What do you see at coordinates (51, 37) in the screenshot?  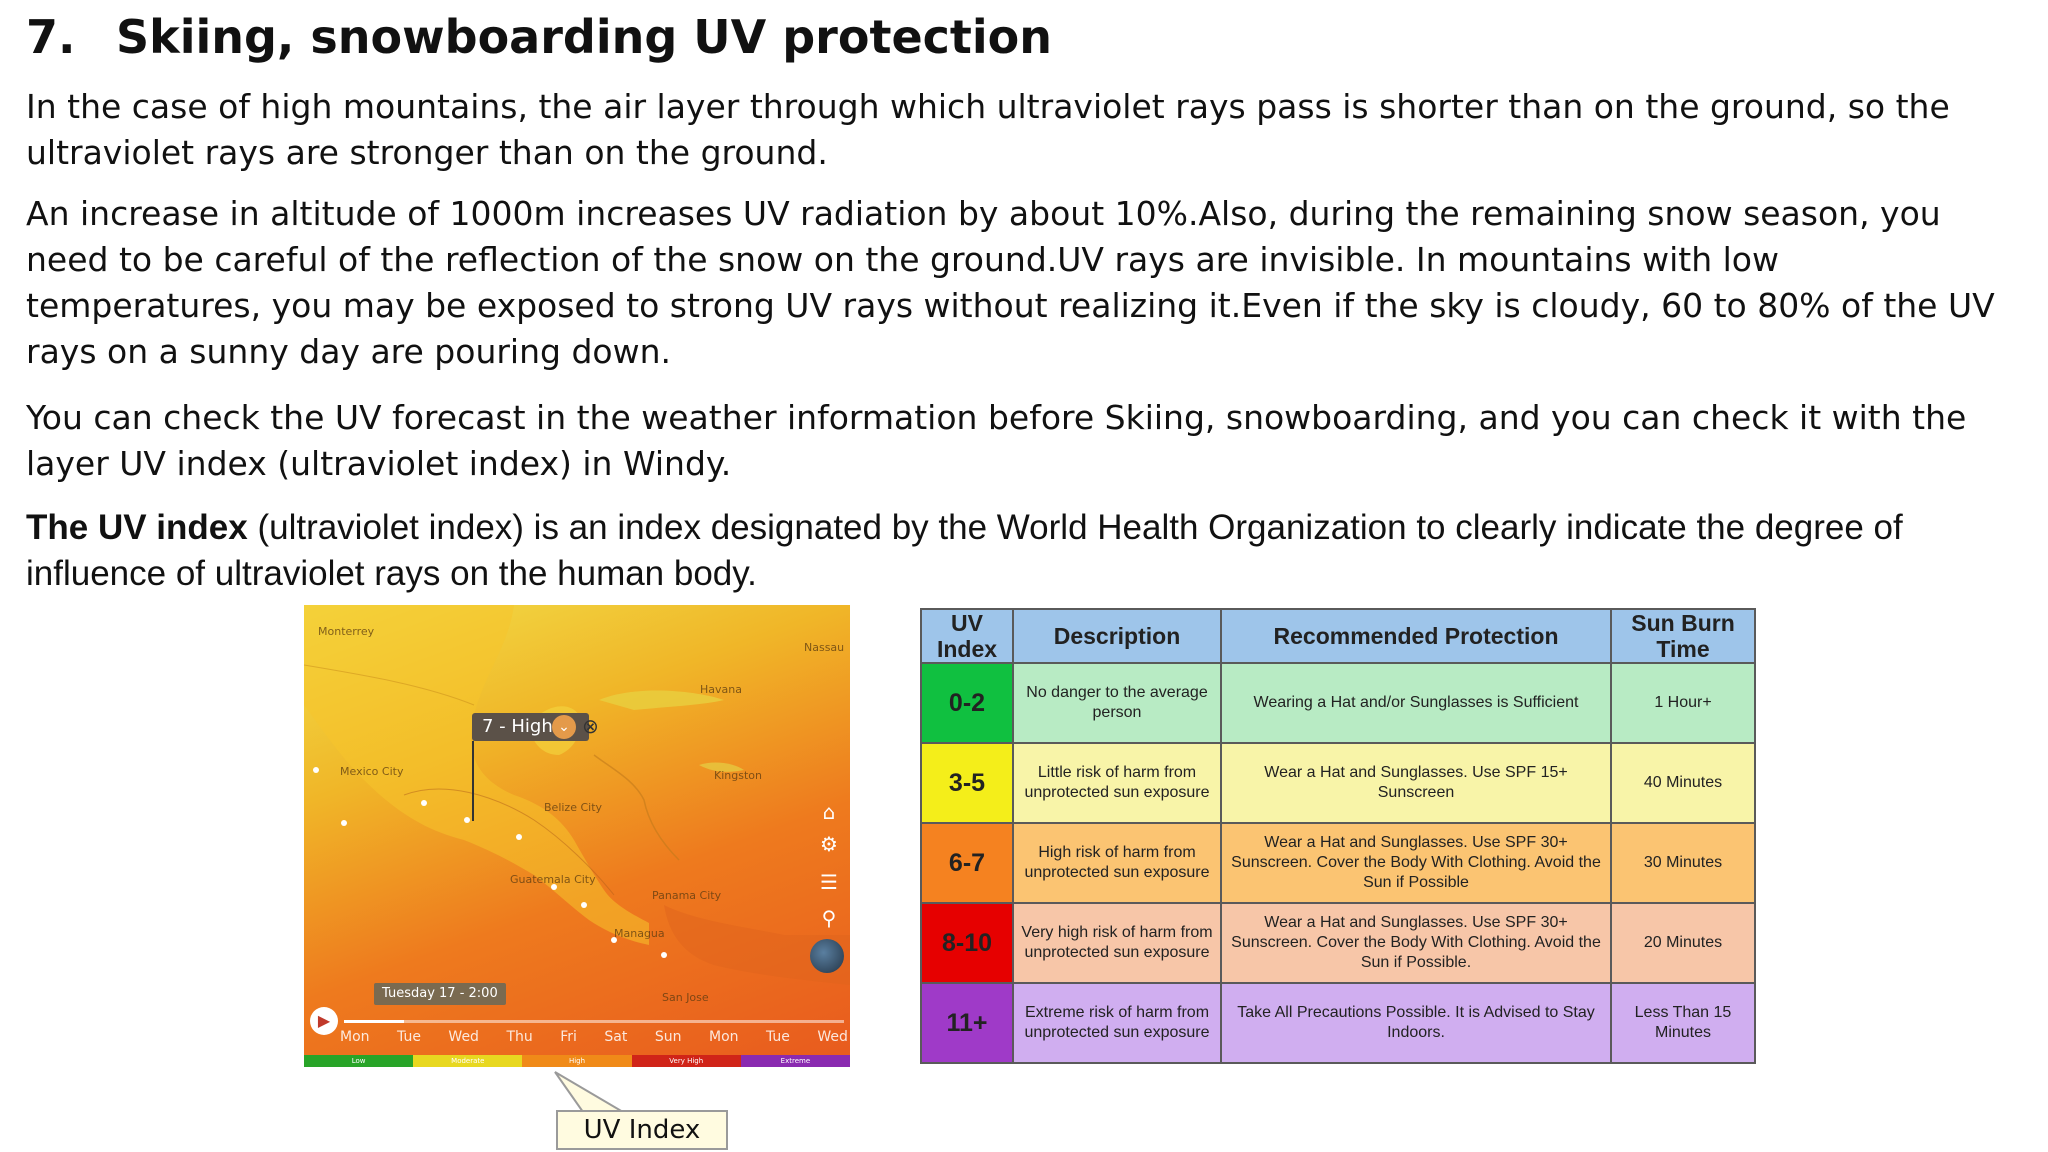 I see `section-number: 7.` at bounding box center [51, 37].